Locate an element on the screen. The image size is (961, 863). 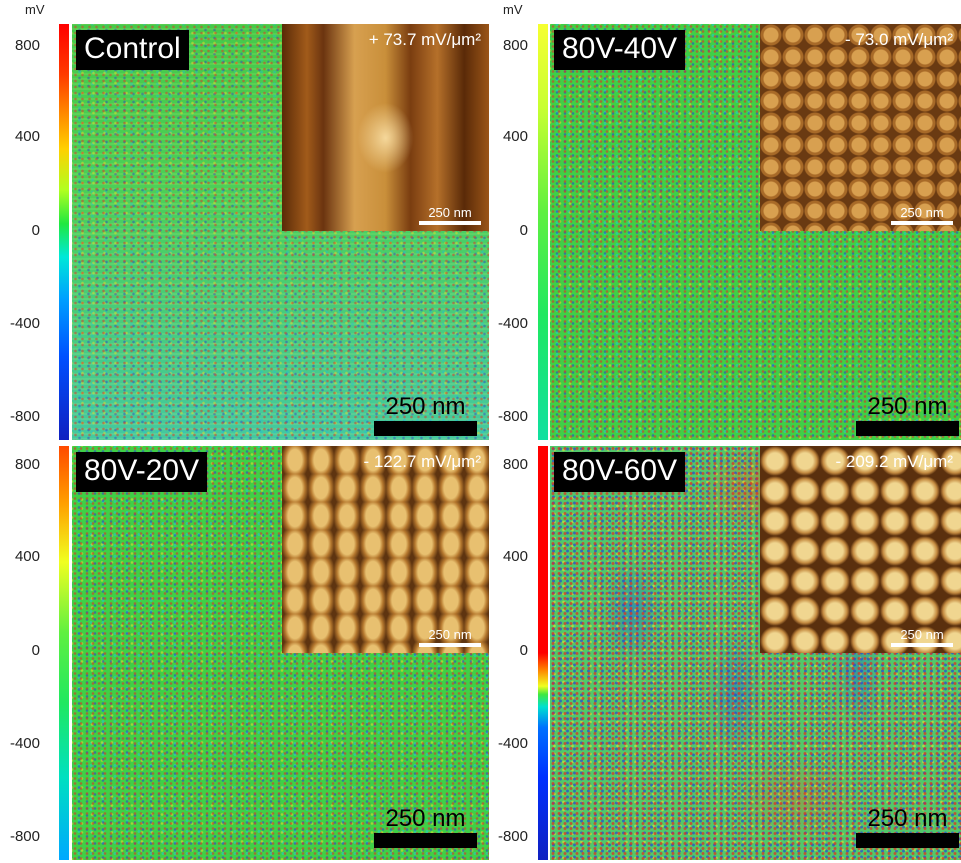
inset-value: - 209.2 mV/μm² is located at coordinates (894, 461).